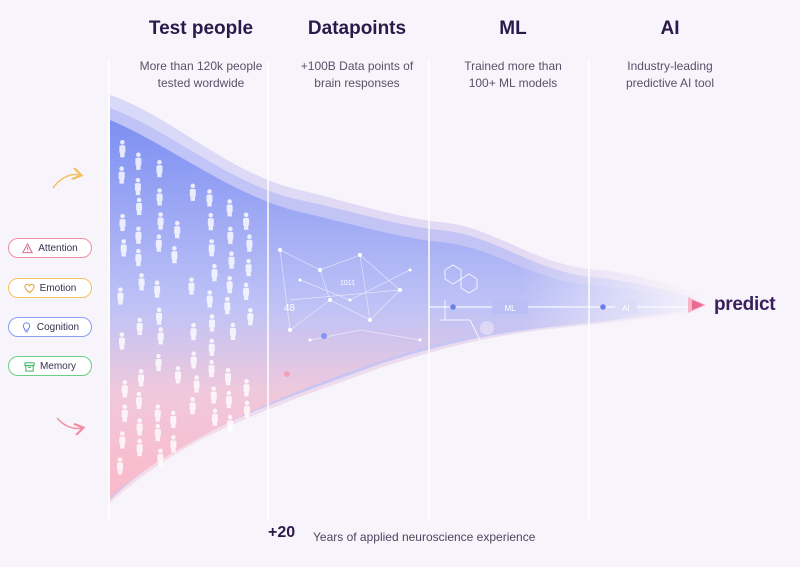 This screenshot has height=567, width=800. Describe the element at coordinates (513, 28) in the screenshot. I see `stage-title-ml: ML` at that location.